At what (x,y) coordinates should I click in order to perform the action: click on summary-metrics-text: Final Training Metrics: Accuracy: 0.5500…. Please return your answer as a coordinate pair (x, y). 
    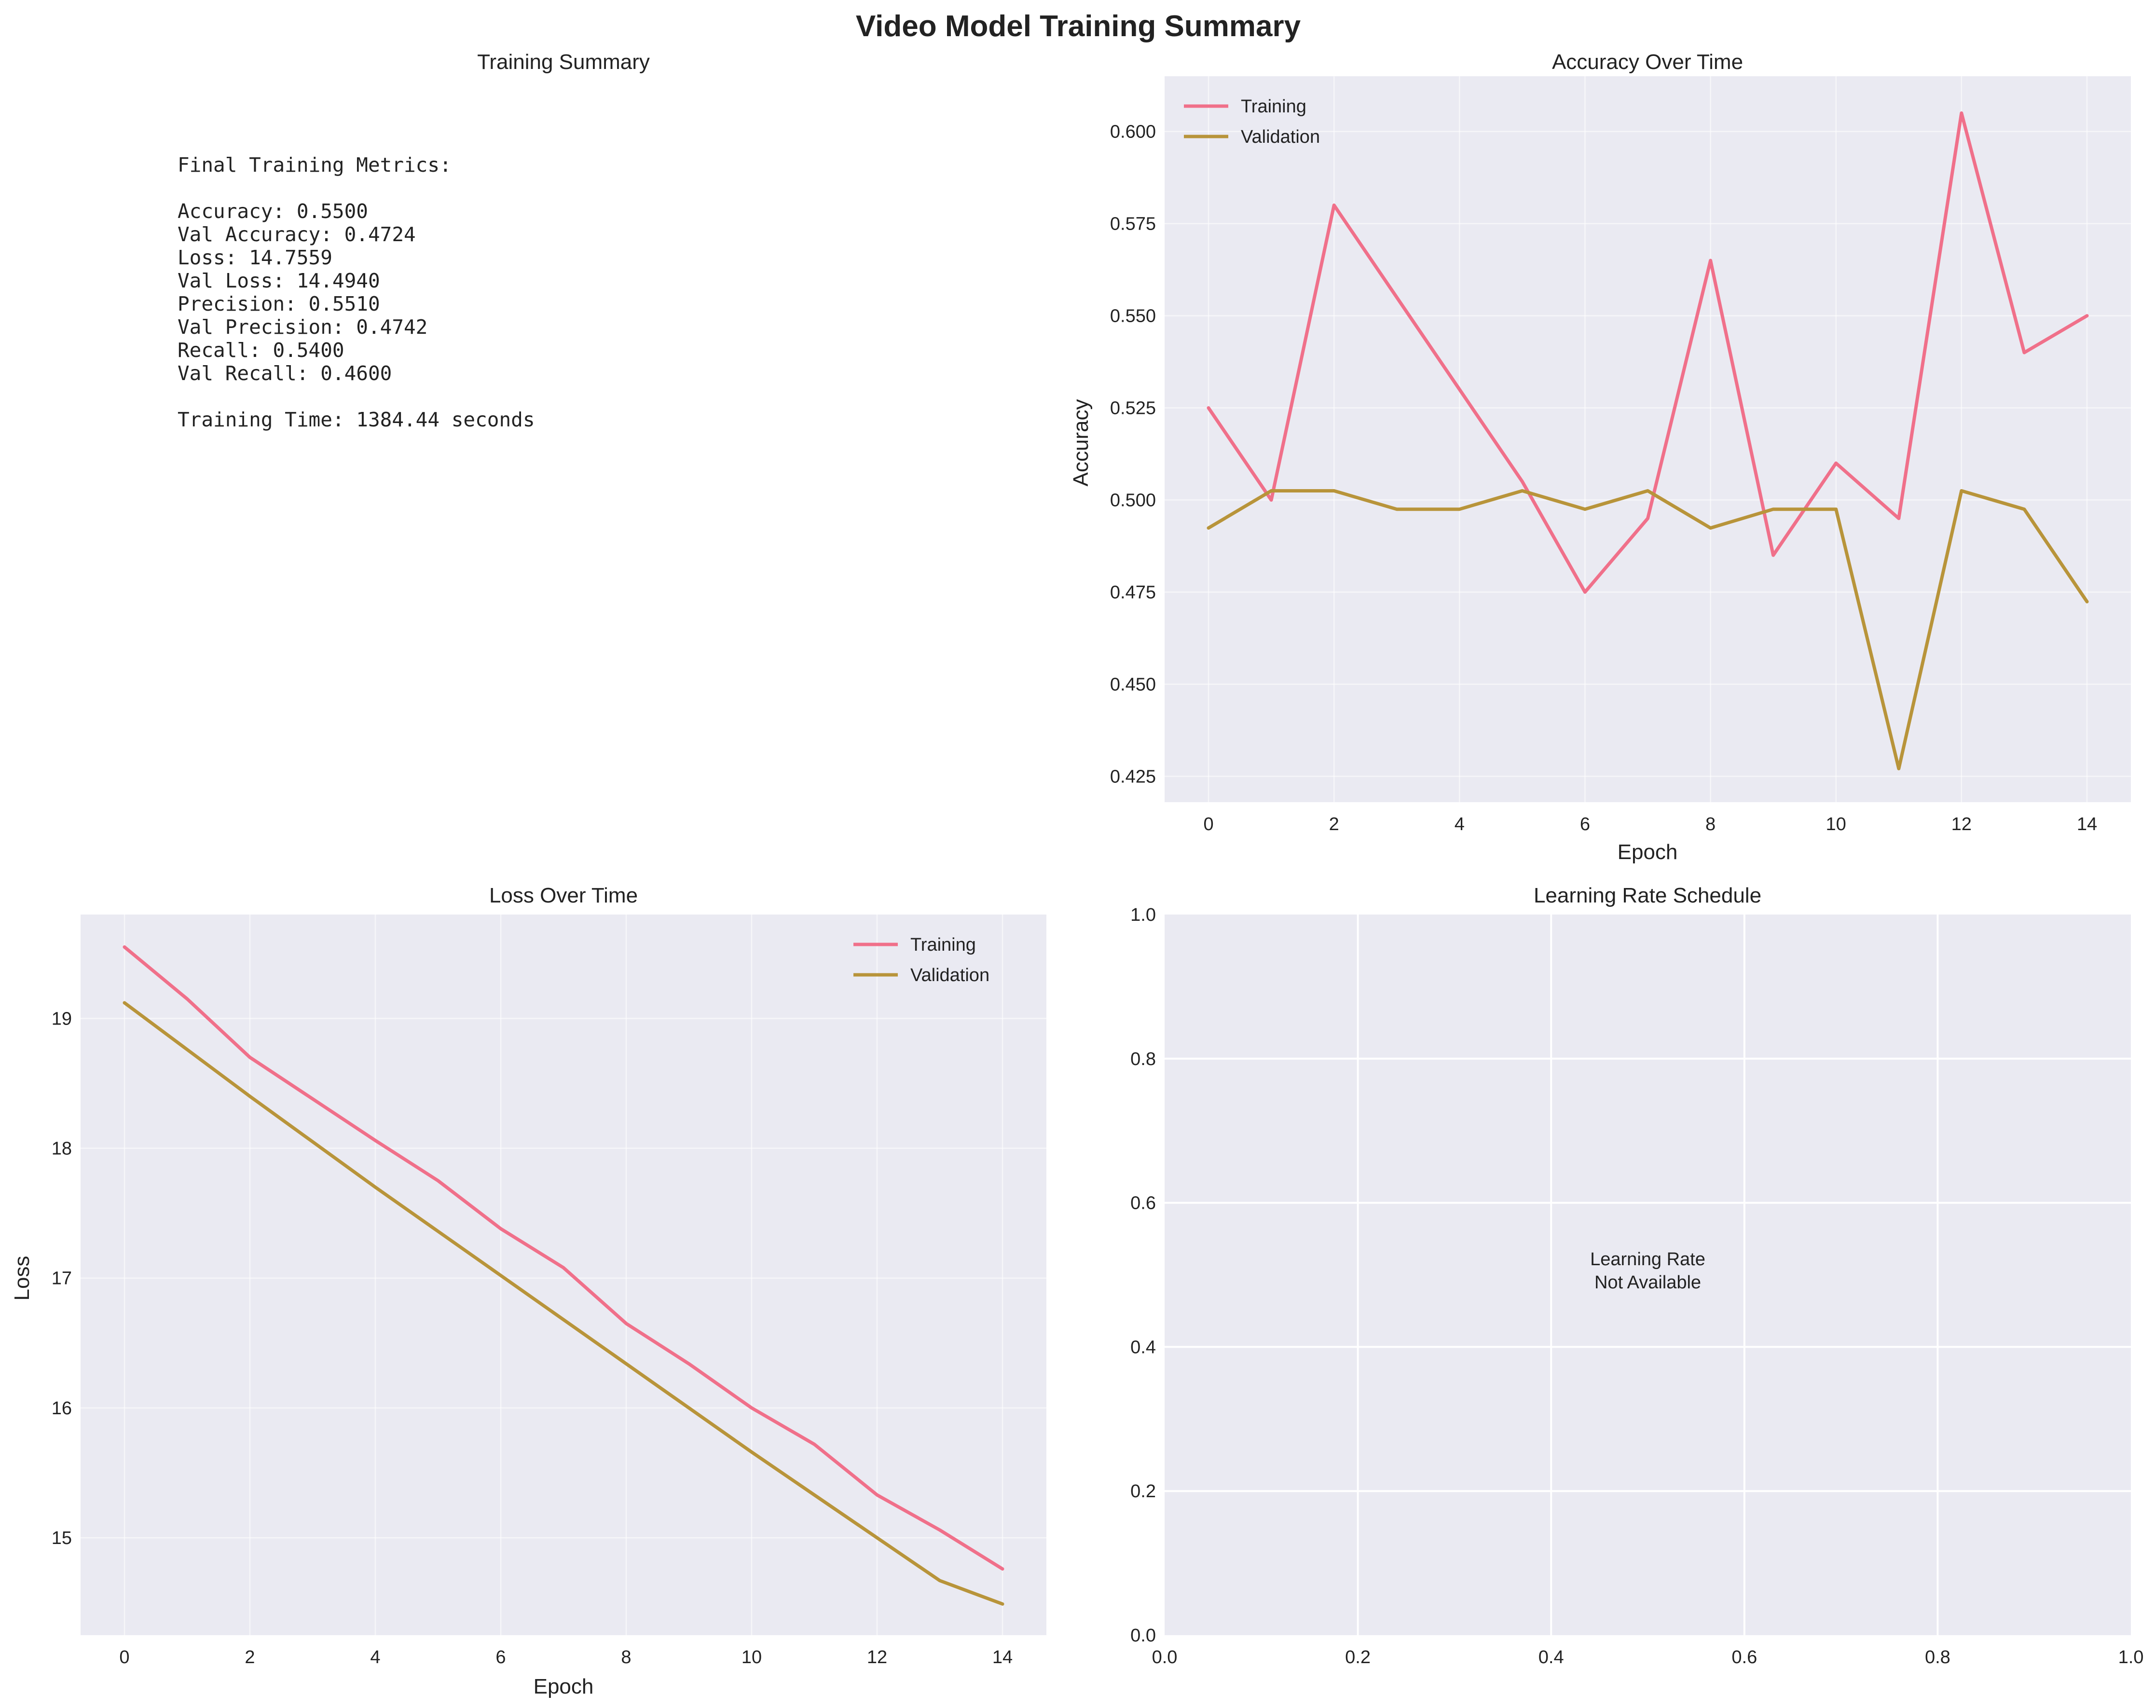
    Looking at the image, I should click on (356, 292).